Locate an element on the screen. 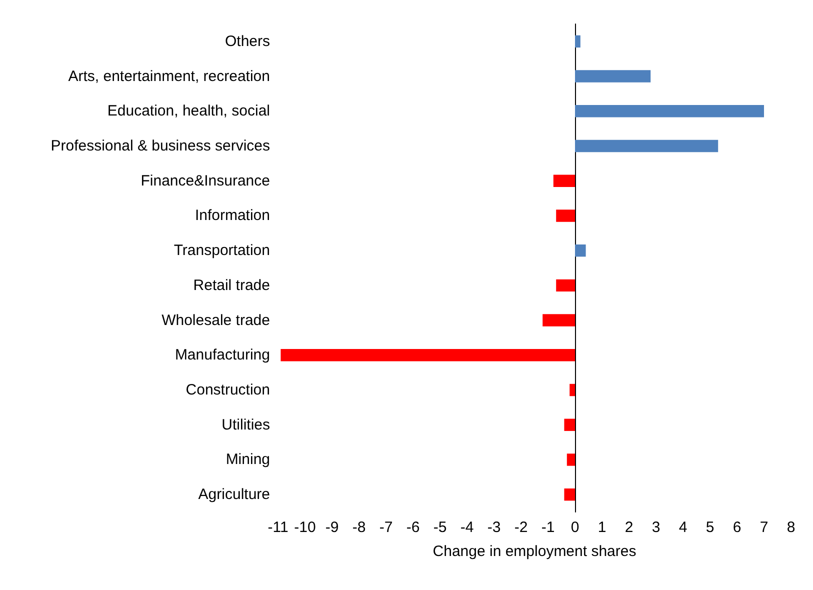 This screenshot has width=813, height=590. y-tick-label: Professional & business services is located at coordinates (160, 146).